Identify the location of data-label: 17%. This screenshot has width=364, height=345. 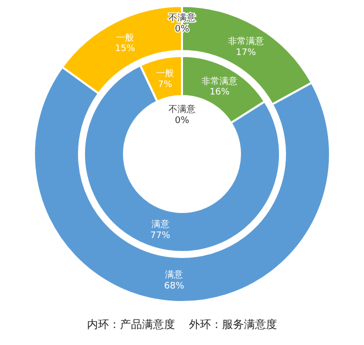
(246, 53).